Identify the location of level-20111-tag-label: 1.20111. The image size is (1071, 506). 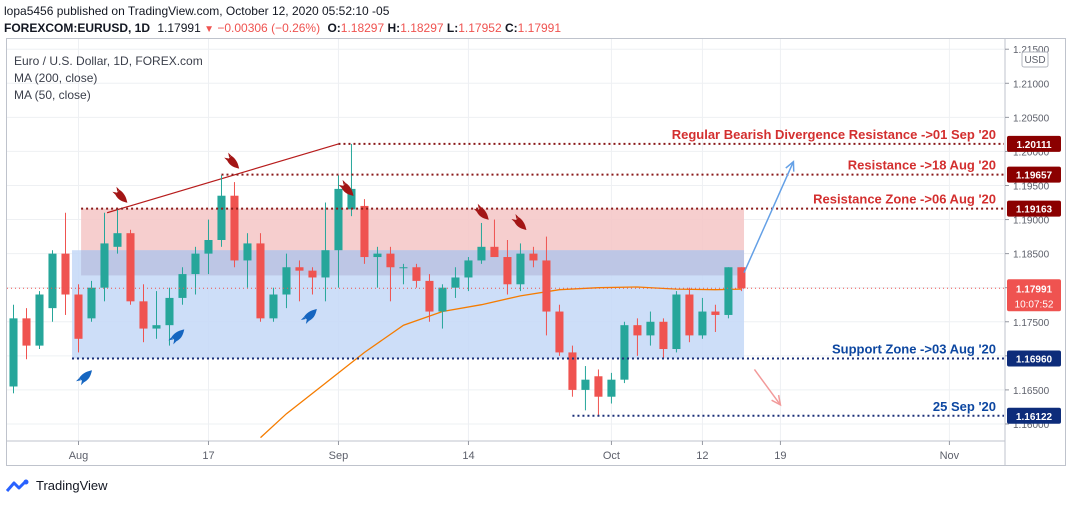
(1033, 145).